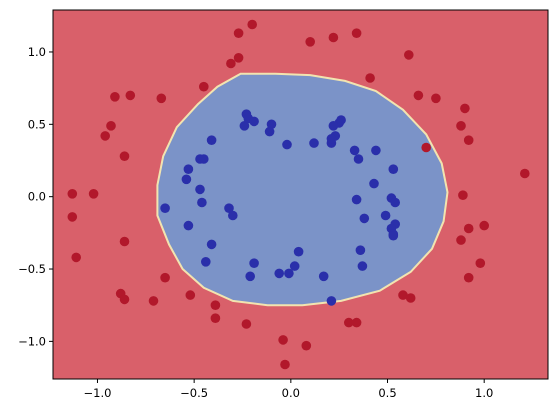 The height and width of the screenshot is (413, 559). Describe the element at coordinates (37, 124) in the screenshot. I see `y-tick-label: 0.5` at that location.